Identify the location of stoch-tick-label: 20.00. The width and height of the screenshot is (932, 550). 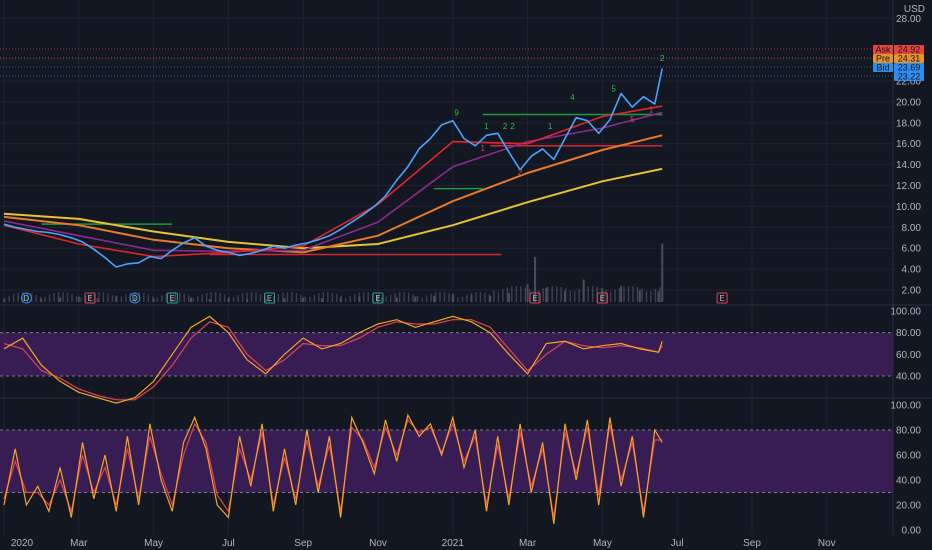
(908, 506).